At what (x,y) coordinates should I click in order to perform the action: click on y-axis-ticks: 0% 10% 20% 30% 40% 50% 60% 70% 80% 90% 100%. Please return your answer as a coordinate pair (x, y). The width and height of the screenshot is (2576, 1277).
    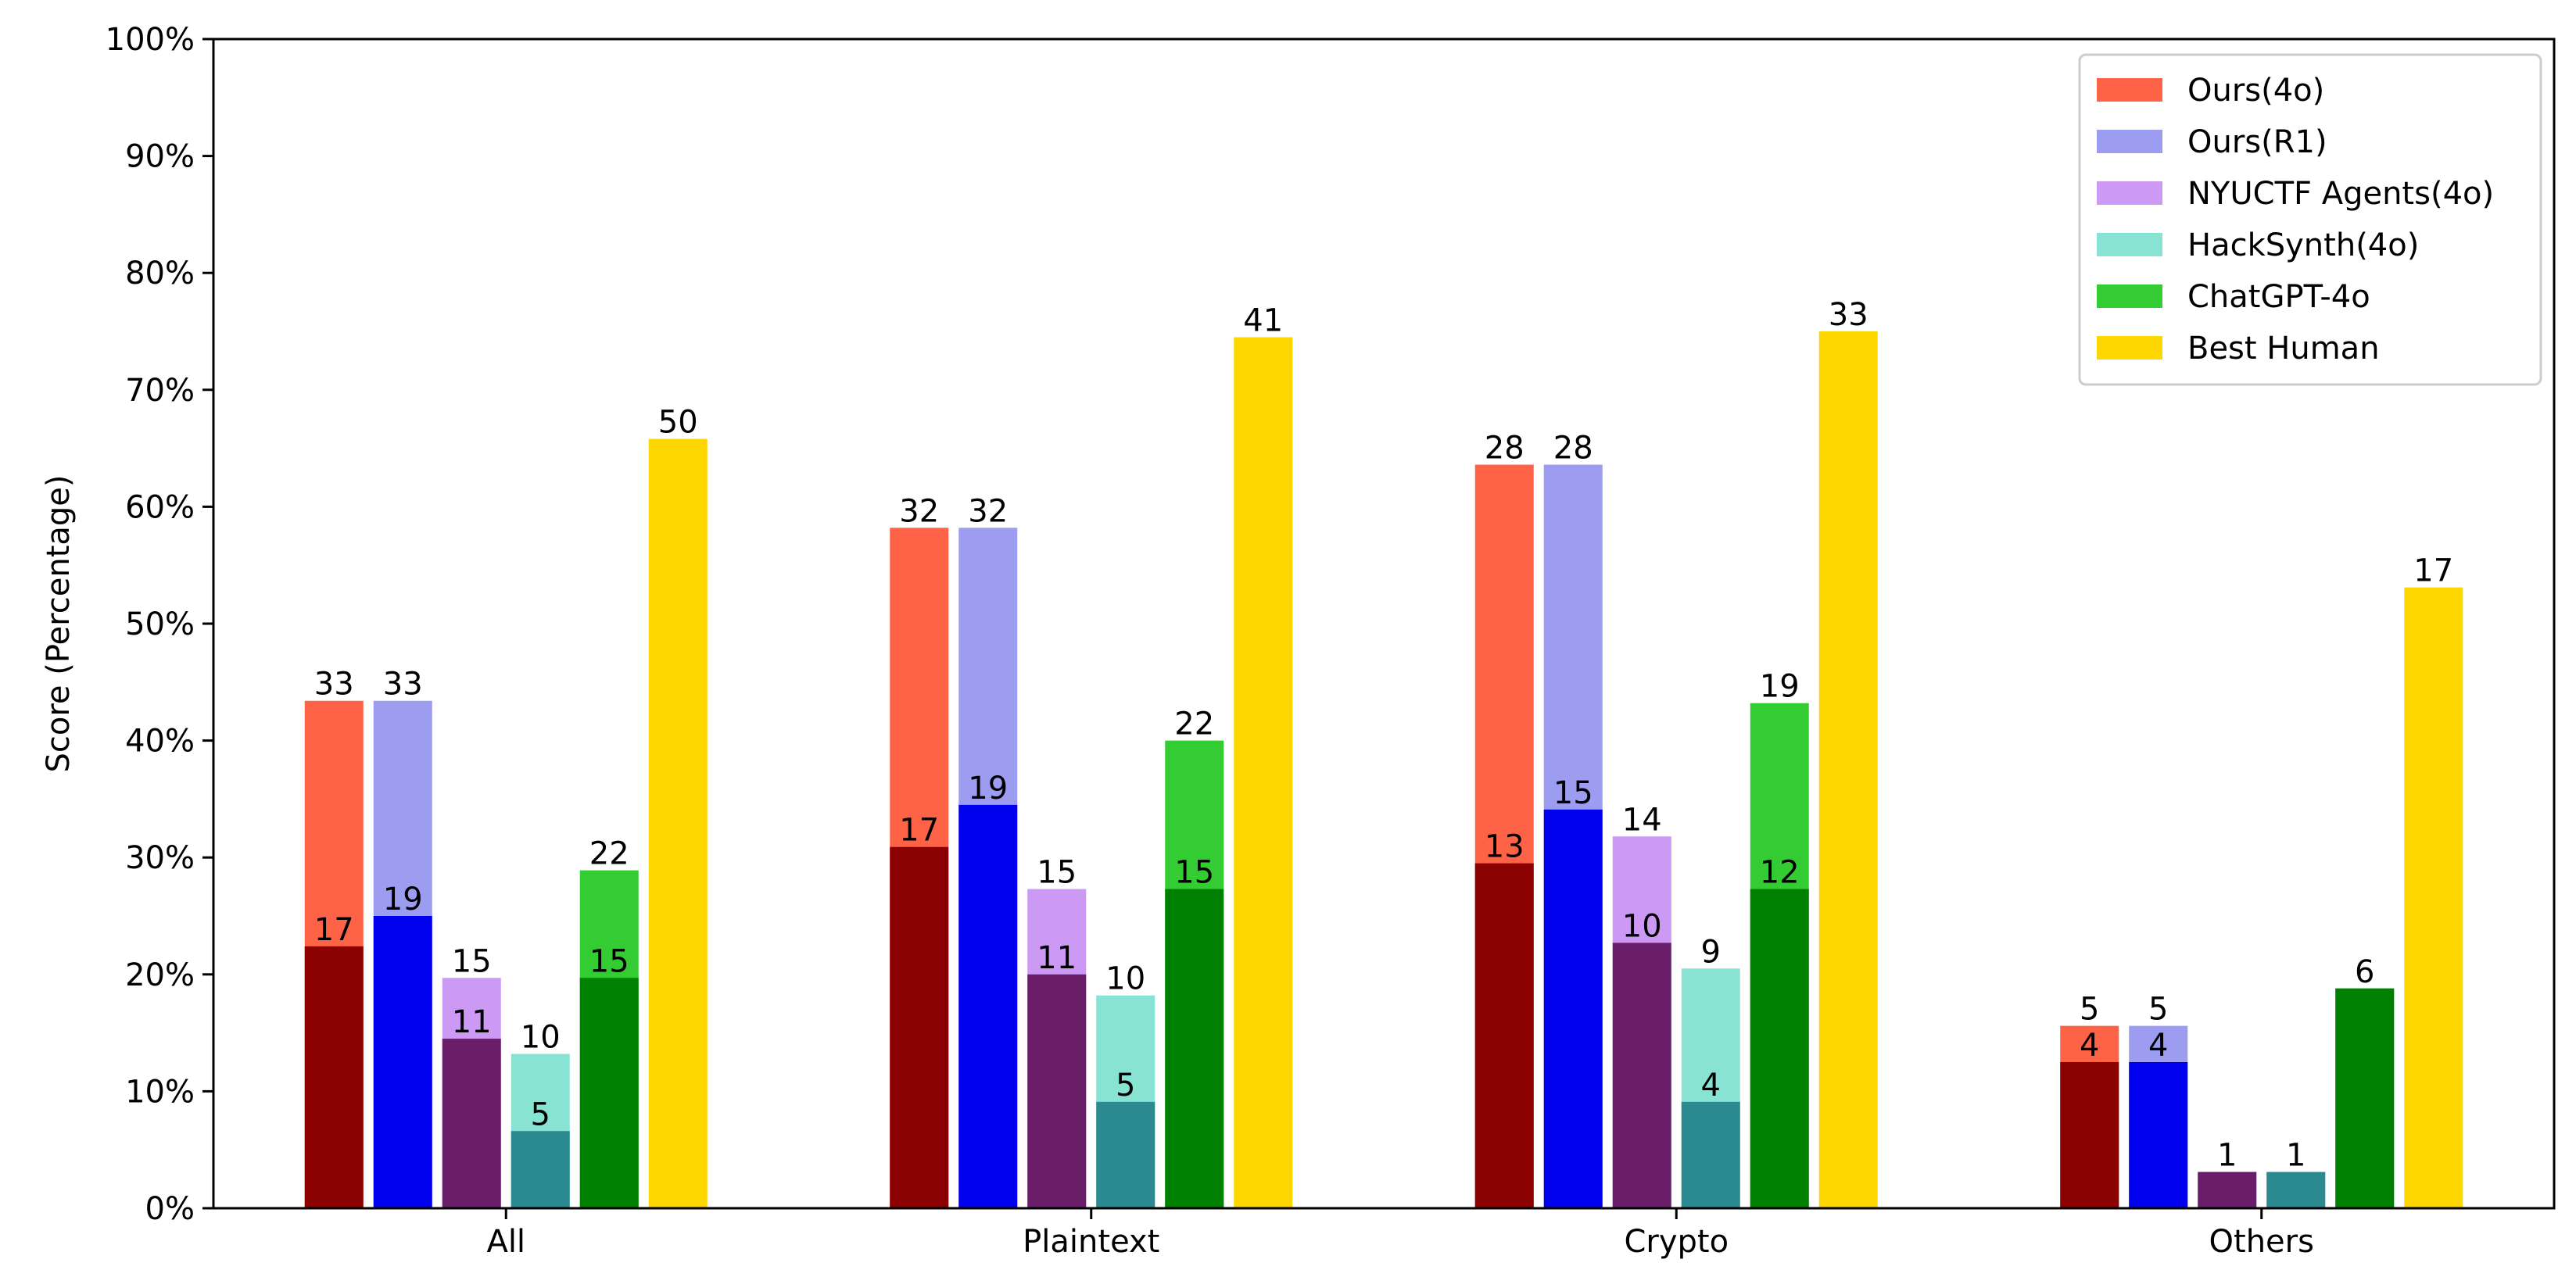
    Looking at the image, I should click on (159, 624).